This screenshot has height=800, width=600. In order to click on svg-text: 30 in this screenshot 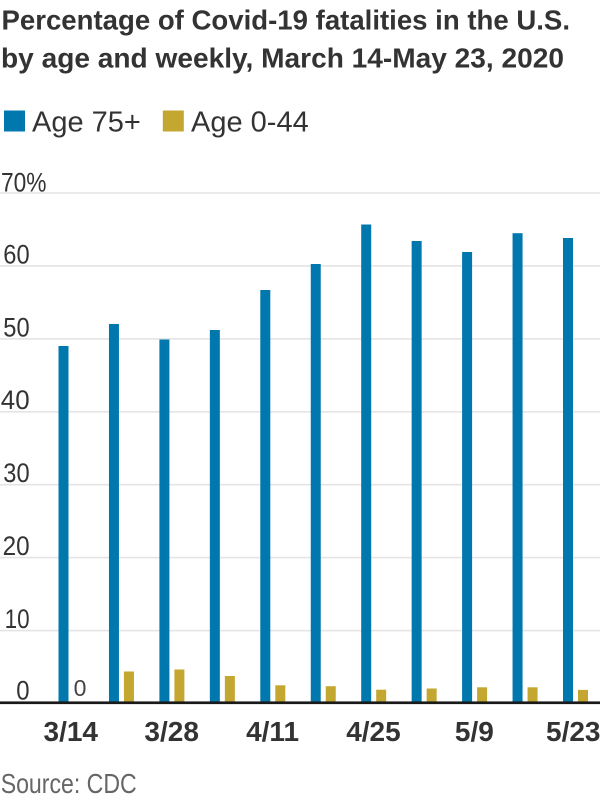, I will do `click(16, 473)`.